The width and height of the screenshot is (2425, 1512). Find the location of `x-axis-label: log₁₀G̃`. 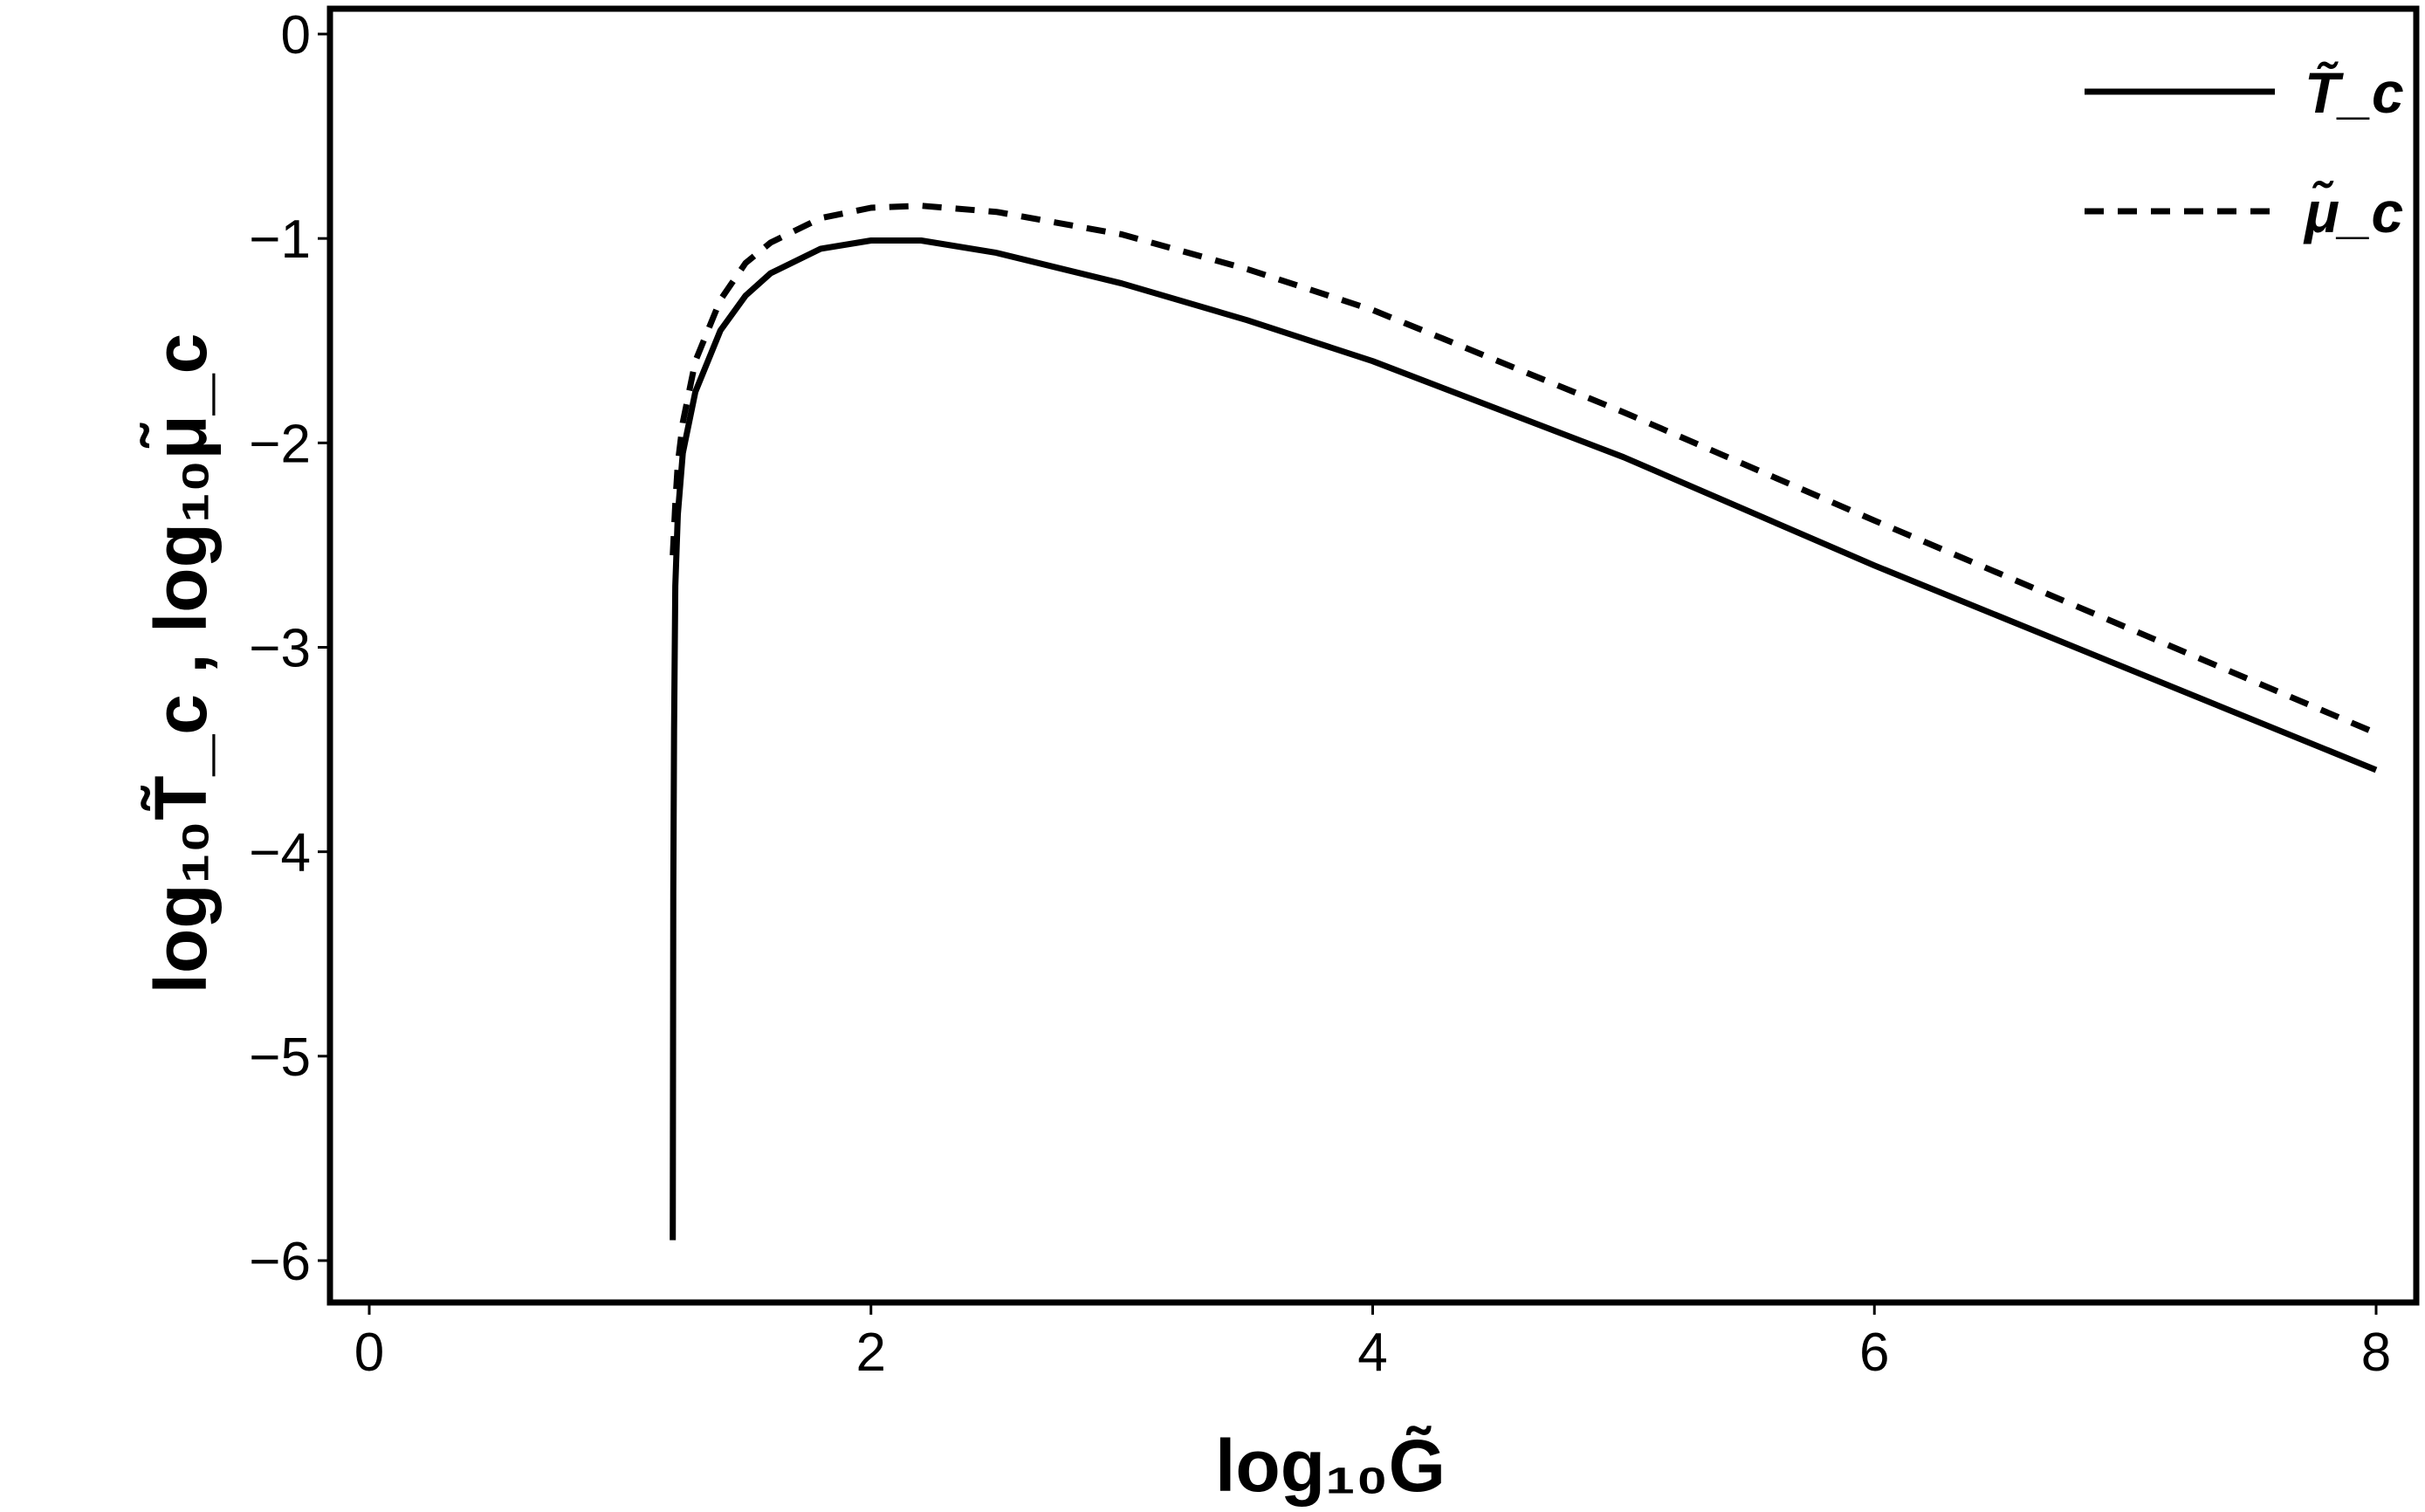

x-axis-label: log₁₀G̃ is located at coordinates (1330, 1466).